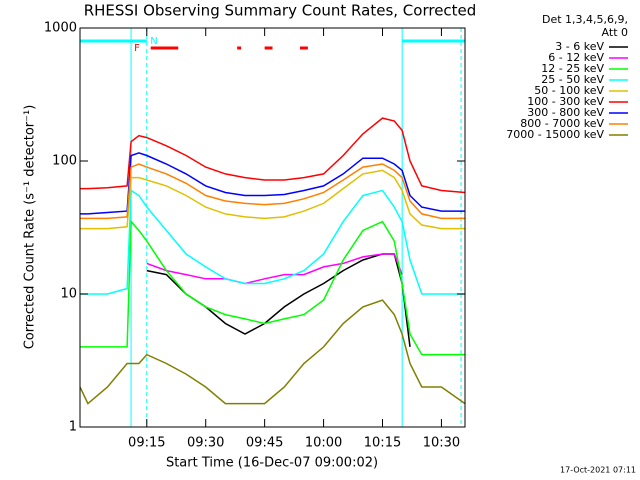  Describe the element at coordinates (572, 79) in the screenshot. I see `legend-label: 25 - 50 keV` at that location.